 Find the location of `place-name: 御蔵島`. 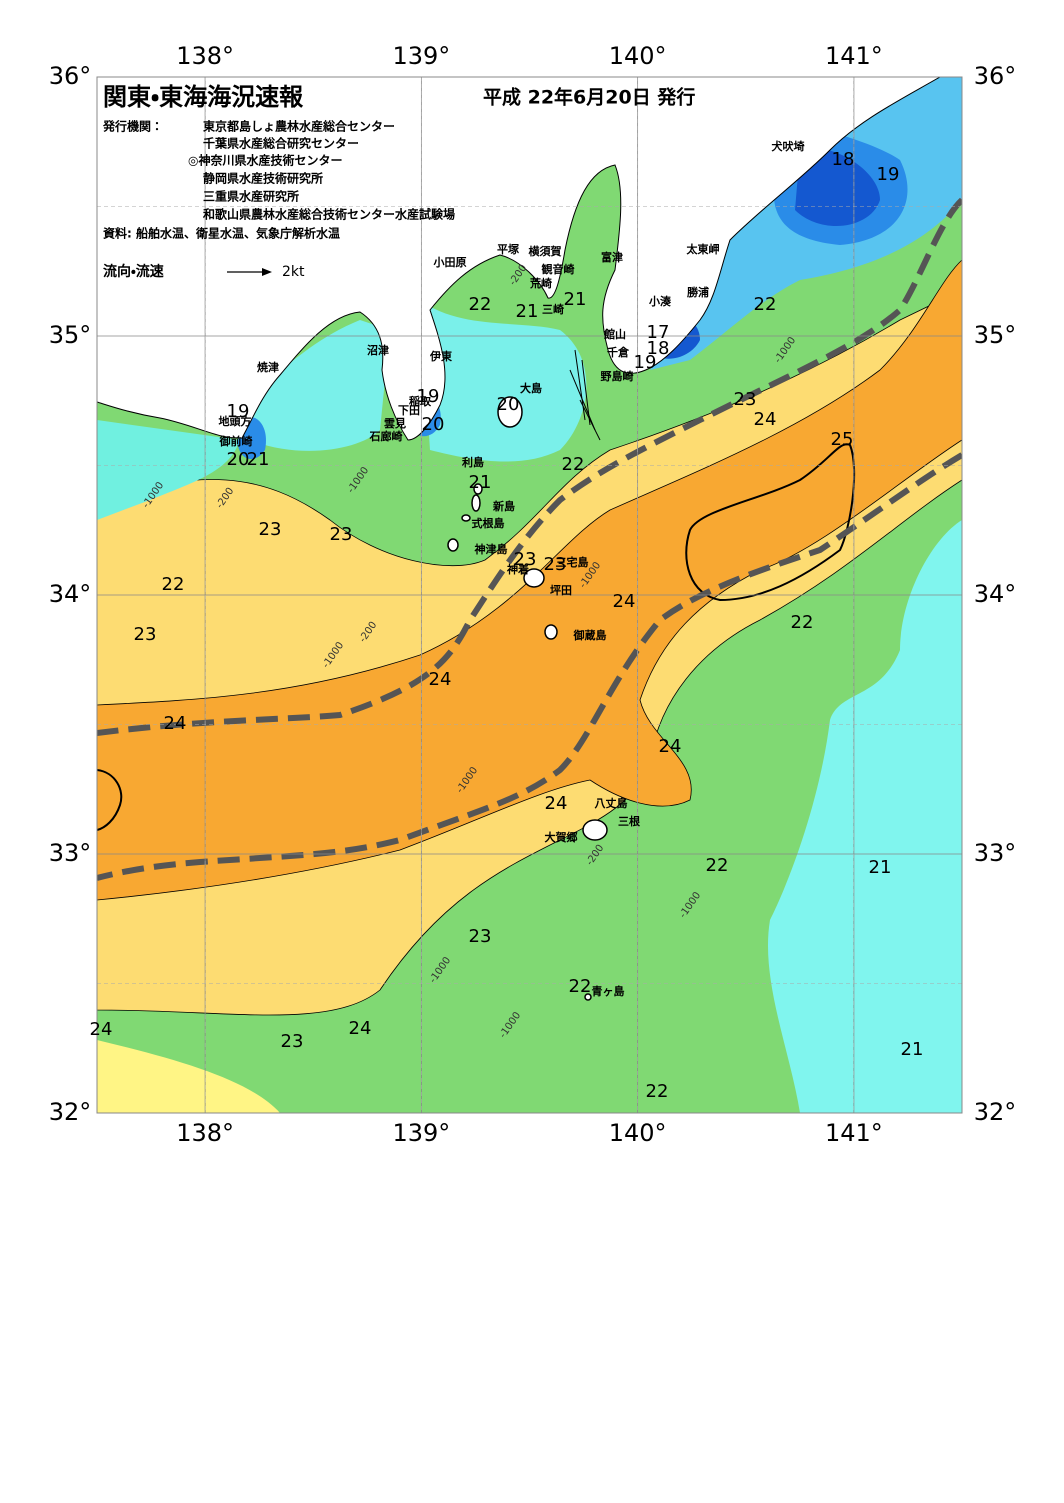

place-name: 御蔵島 is located at coordinates (590, 635).